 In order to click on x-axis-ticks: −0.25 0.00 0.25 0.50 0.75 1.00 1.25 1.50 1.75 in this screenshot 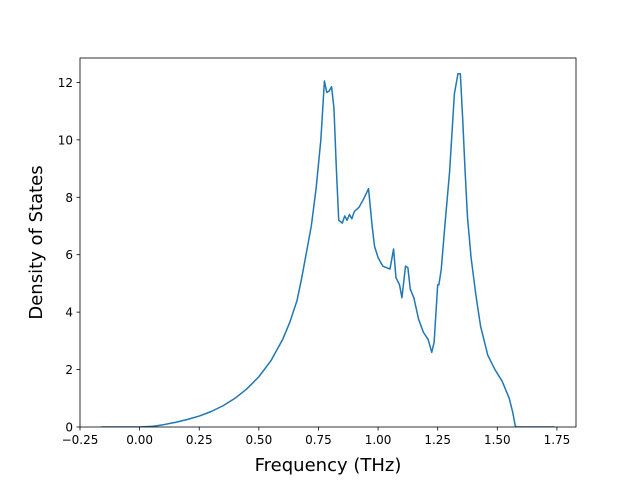, I will do `click(316, 437)`.